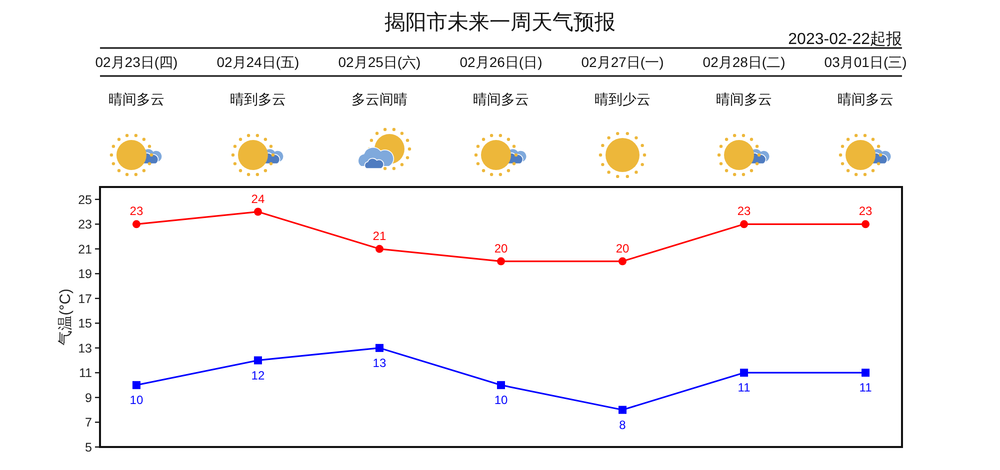 The height and width of the screenshot is (470, 1000). I want to click on y-tick-label: 11, so click(85, 373).